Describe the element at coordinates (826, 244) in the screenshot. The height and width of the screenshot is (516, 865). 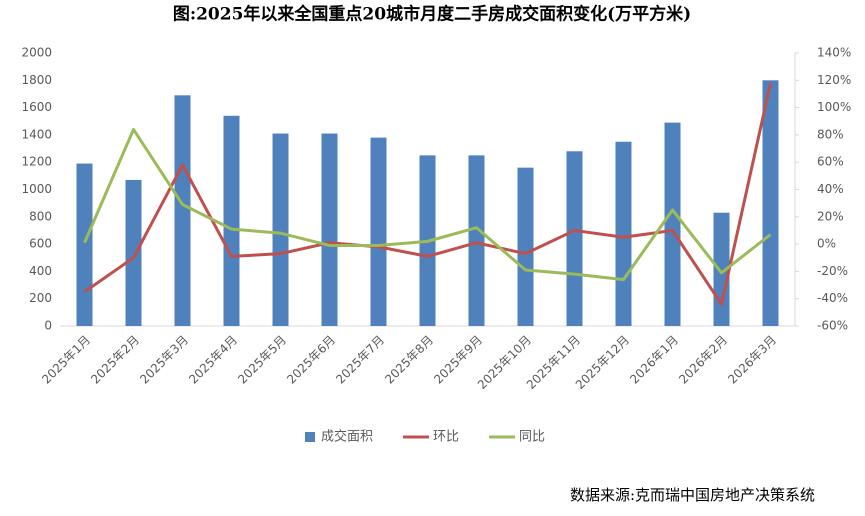
I see `y2-tick-label: 0%` at that location.